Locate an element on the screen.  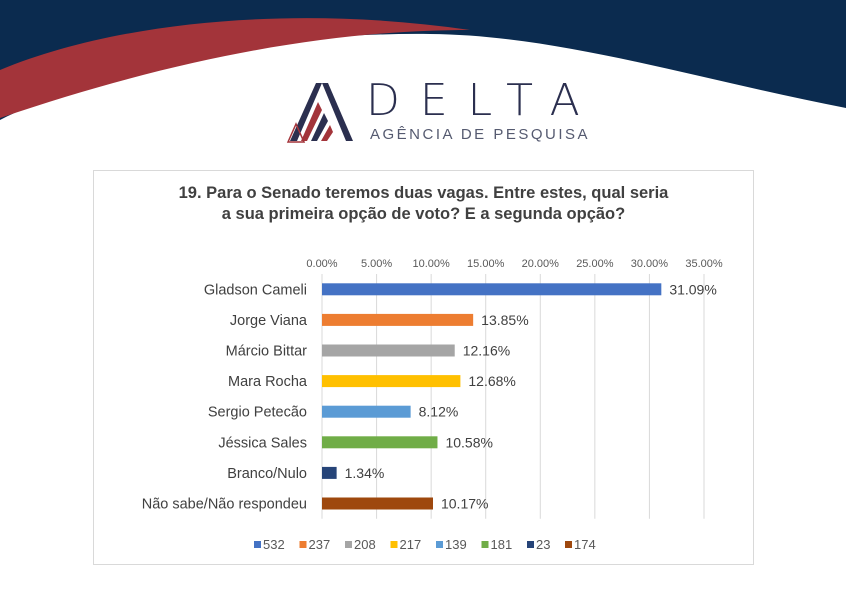
x-tick-label: 25.00% is located at coordinates (595, 264).